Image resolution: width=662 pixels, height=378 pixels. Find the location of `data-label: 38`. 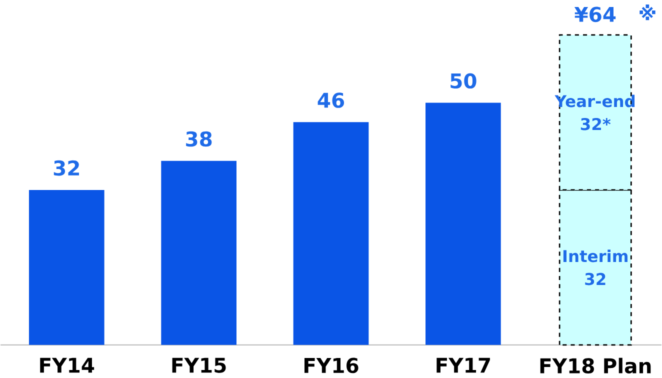

data-label: 38 is located at coordinates (199, 139).